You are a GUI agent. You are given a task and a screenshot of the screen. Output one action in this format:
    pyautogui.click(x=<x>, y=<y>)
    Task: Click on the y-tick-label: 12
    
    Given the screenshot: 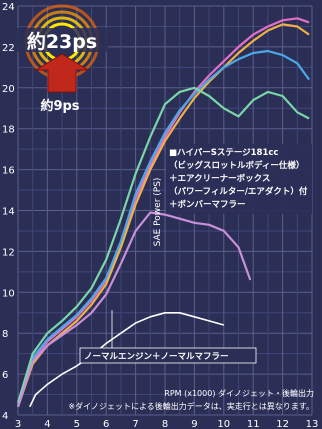 What is the action you would take?
    pyautogui.click(x=8, y=252)
    